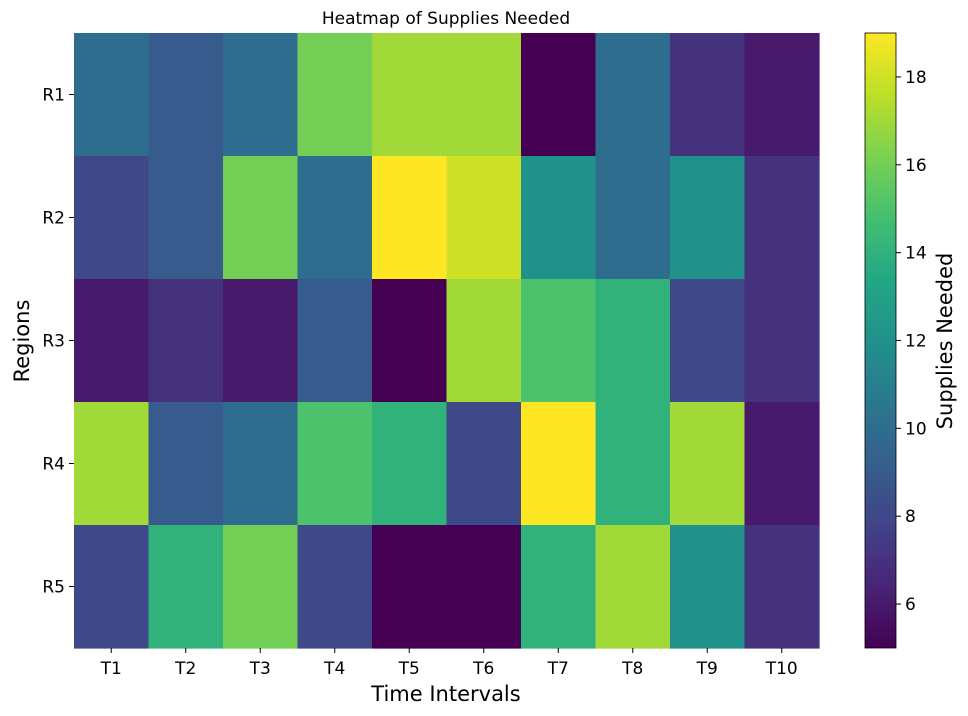 The width and height of the screenshot is (968, 716). Describe the element at coordinates (484, 464) in the screenshot. I see `heatmap-cell-R4-T6` at that location.